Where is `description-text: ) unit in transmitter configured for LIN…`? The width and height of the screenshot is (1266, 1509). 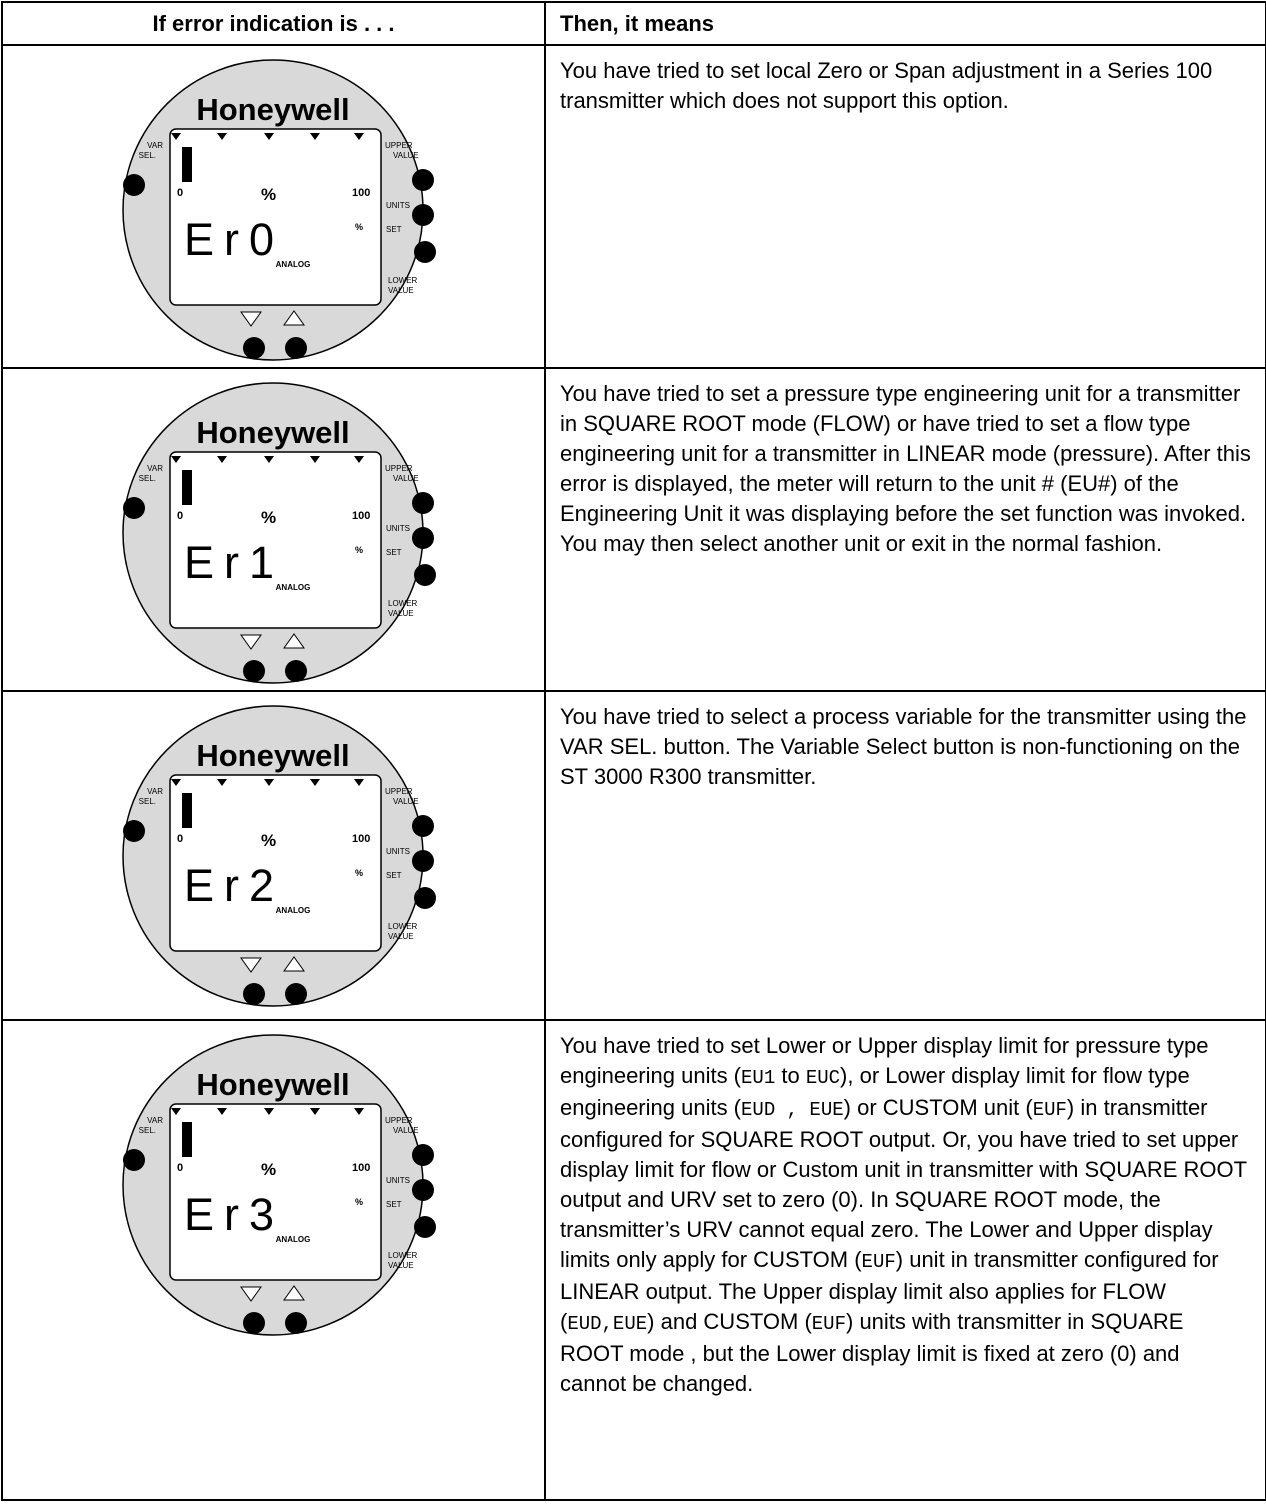 description-text: ) unit in transmitter configured for LIN… is located at coordinates (889, 1290).